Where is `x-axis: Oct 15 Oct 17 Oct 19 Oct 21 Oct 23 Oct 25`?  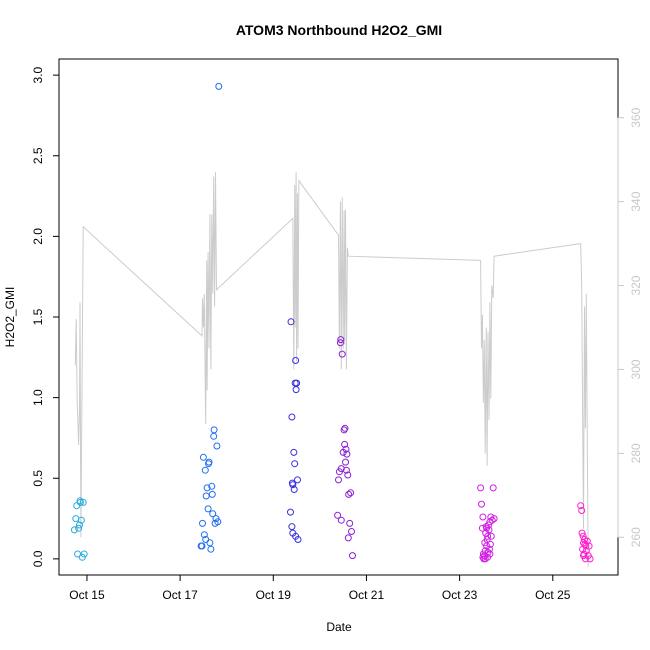
x-axis: Oct 15 Oct 17 Oct 19 Oct 21 Oct 23 Oct 25 is located at coordinates (320, 588).